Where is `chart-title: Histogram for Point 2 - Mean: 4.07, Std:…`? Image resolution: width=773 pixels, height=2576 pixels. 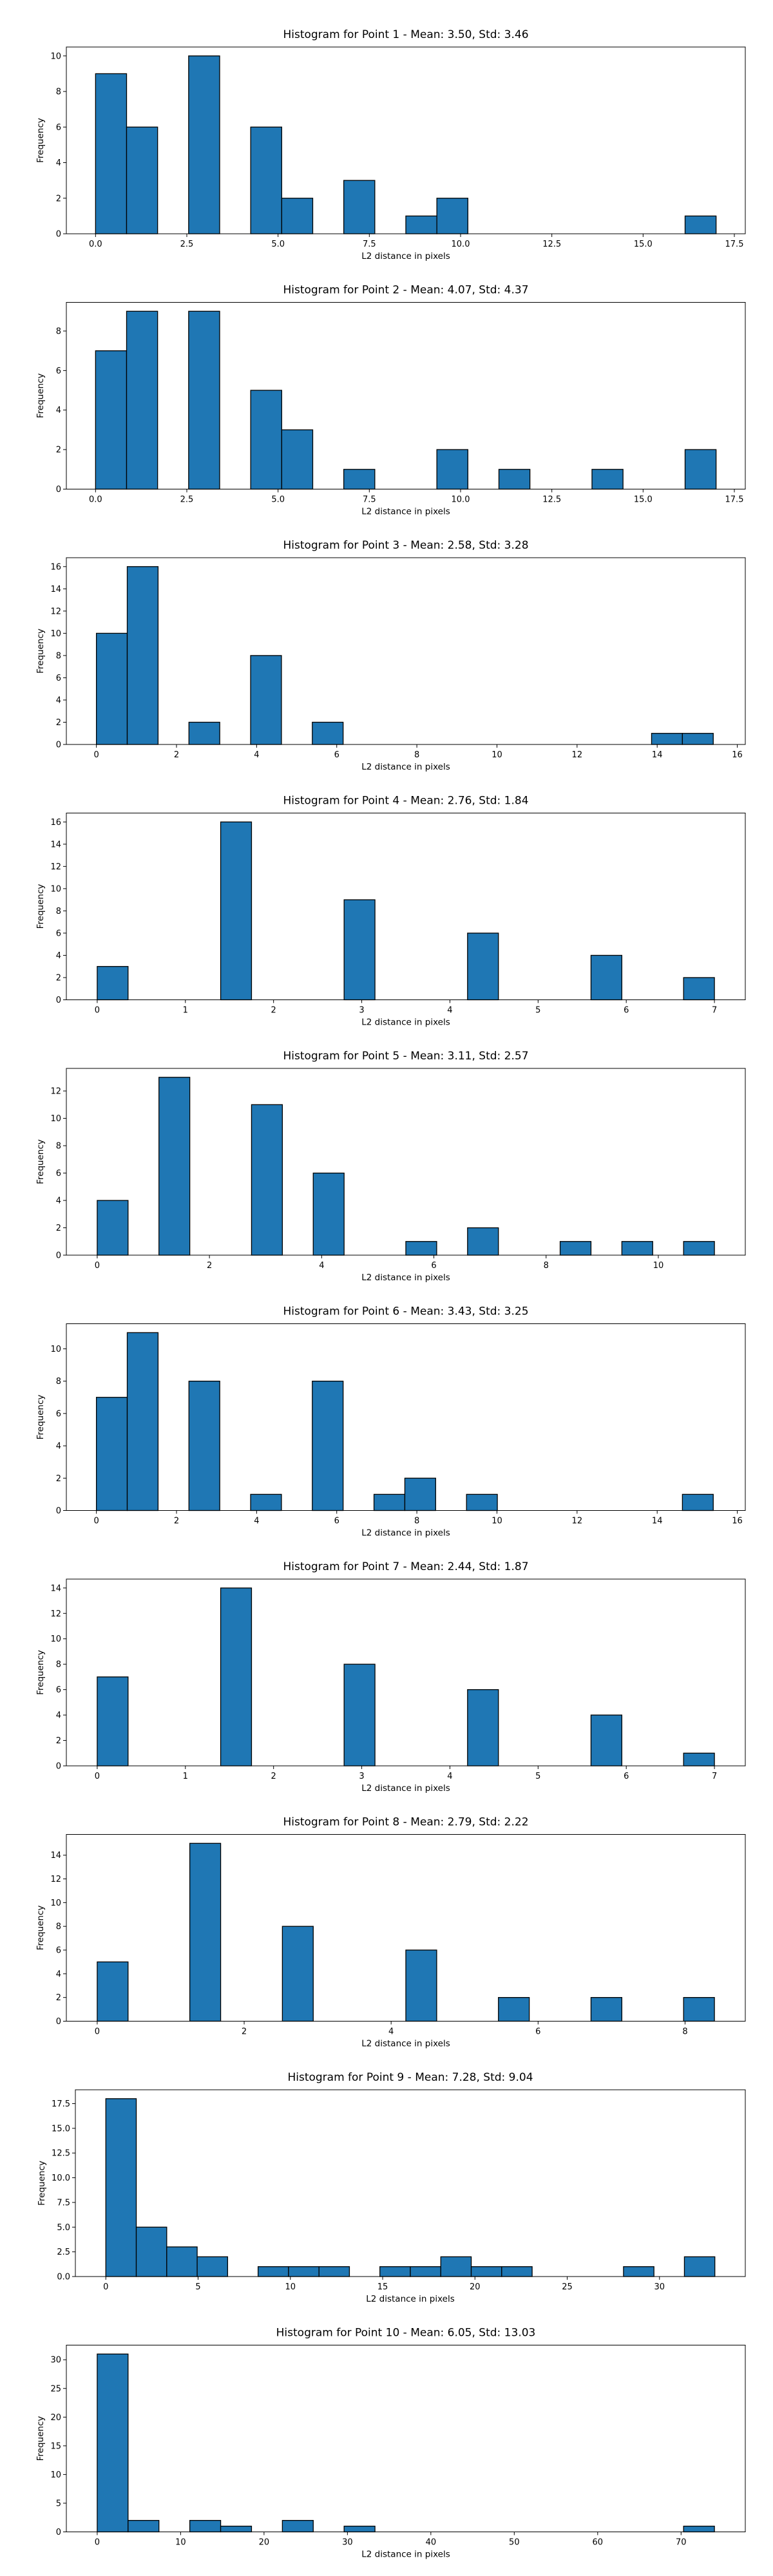 chart-title: Histogram for Point 2 - Mean: 4.07, Std:… is located at coordinates (405, 290).